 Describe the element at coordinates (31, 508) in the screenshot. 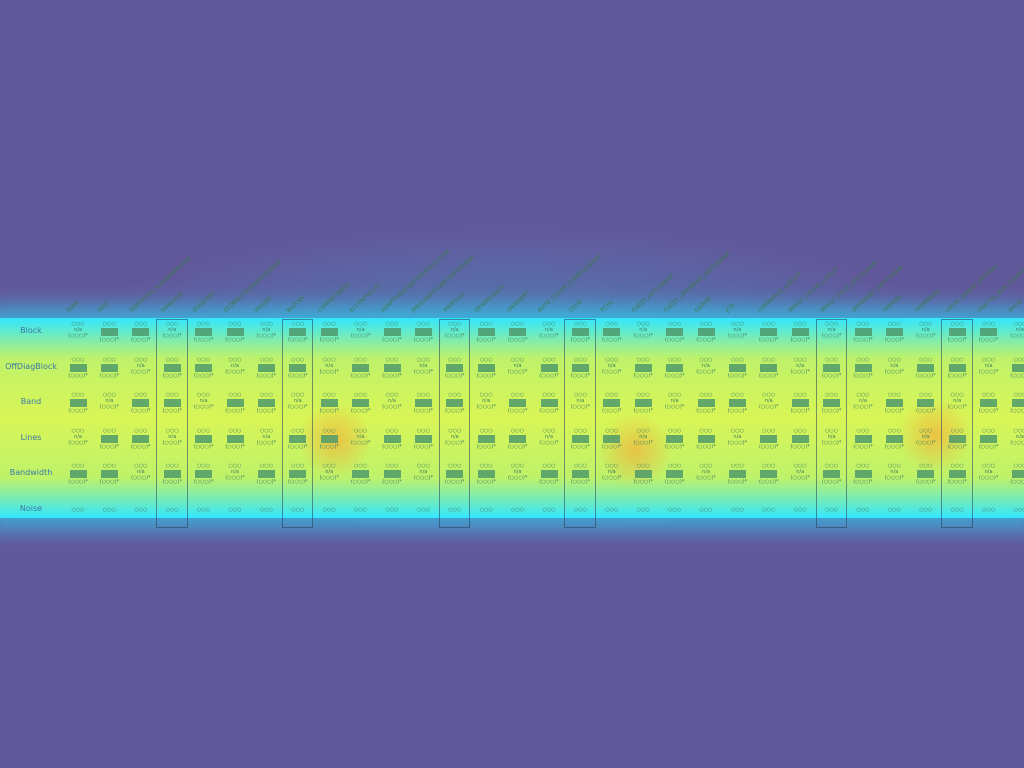

I see `row-label: Noise` at that location.